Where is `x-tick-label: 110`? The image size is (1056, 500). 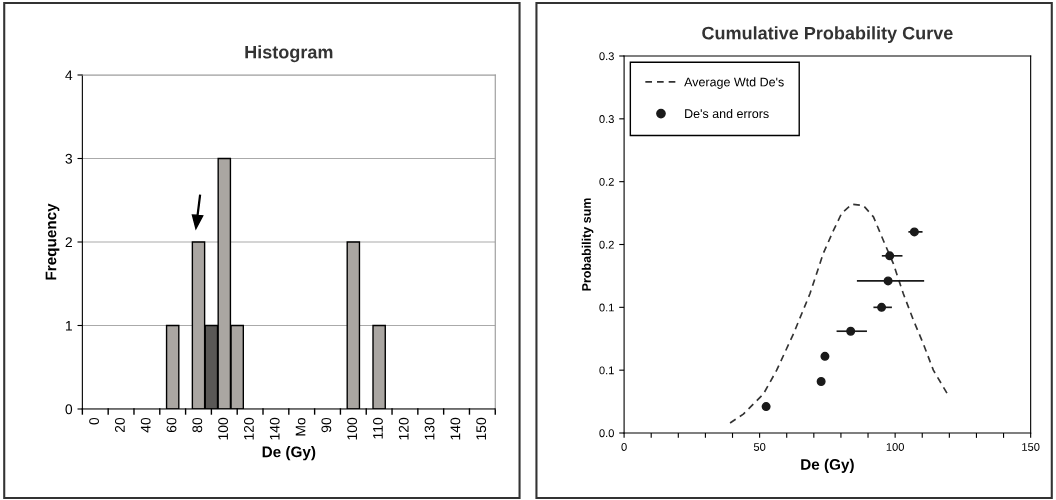
x-tick-label: 110 is located at coordinates (378, 428).